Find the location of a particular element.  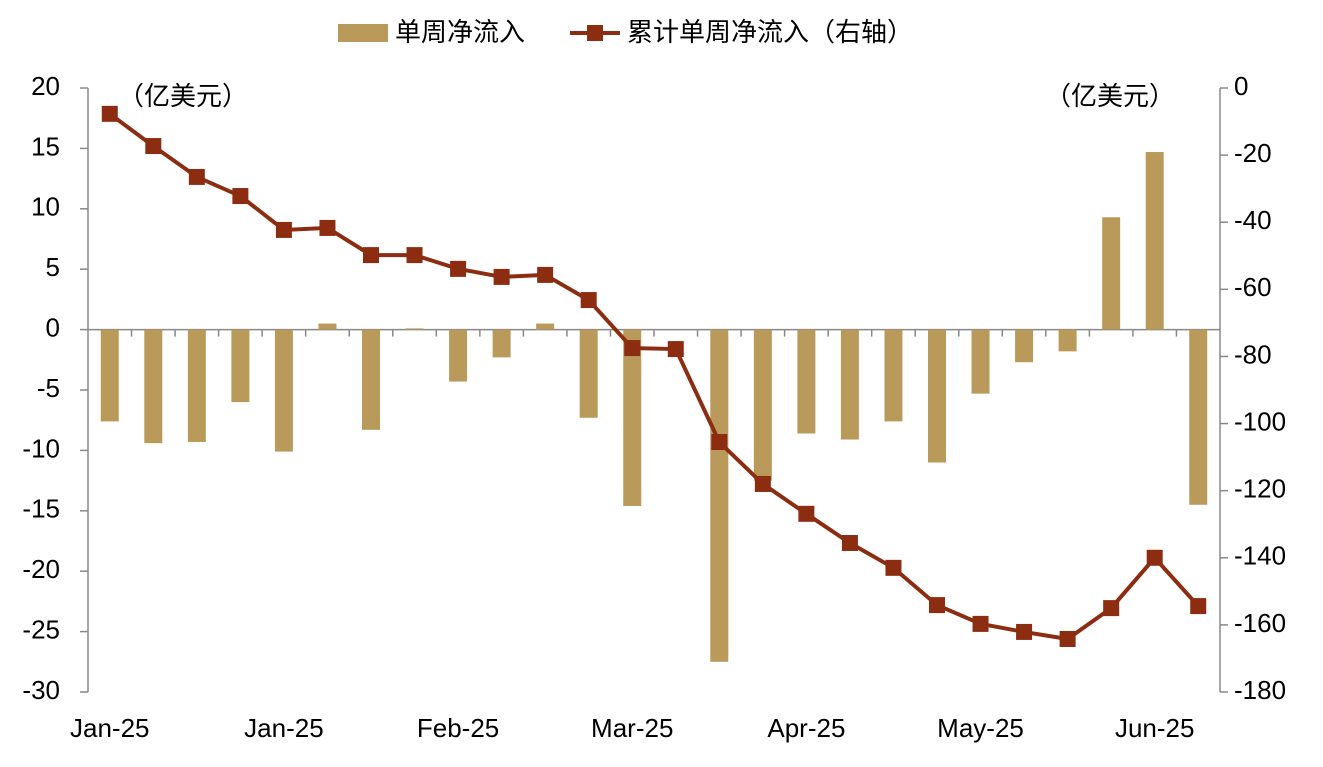

y2-tick-label: -120 is located at coordinates (1260, 489).